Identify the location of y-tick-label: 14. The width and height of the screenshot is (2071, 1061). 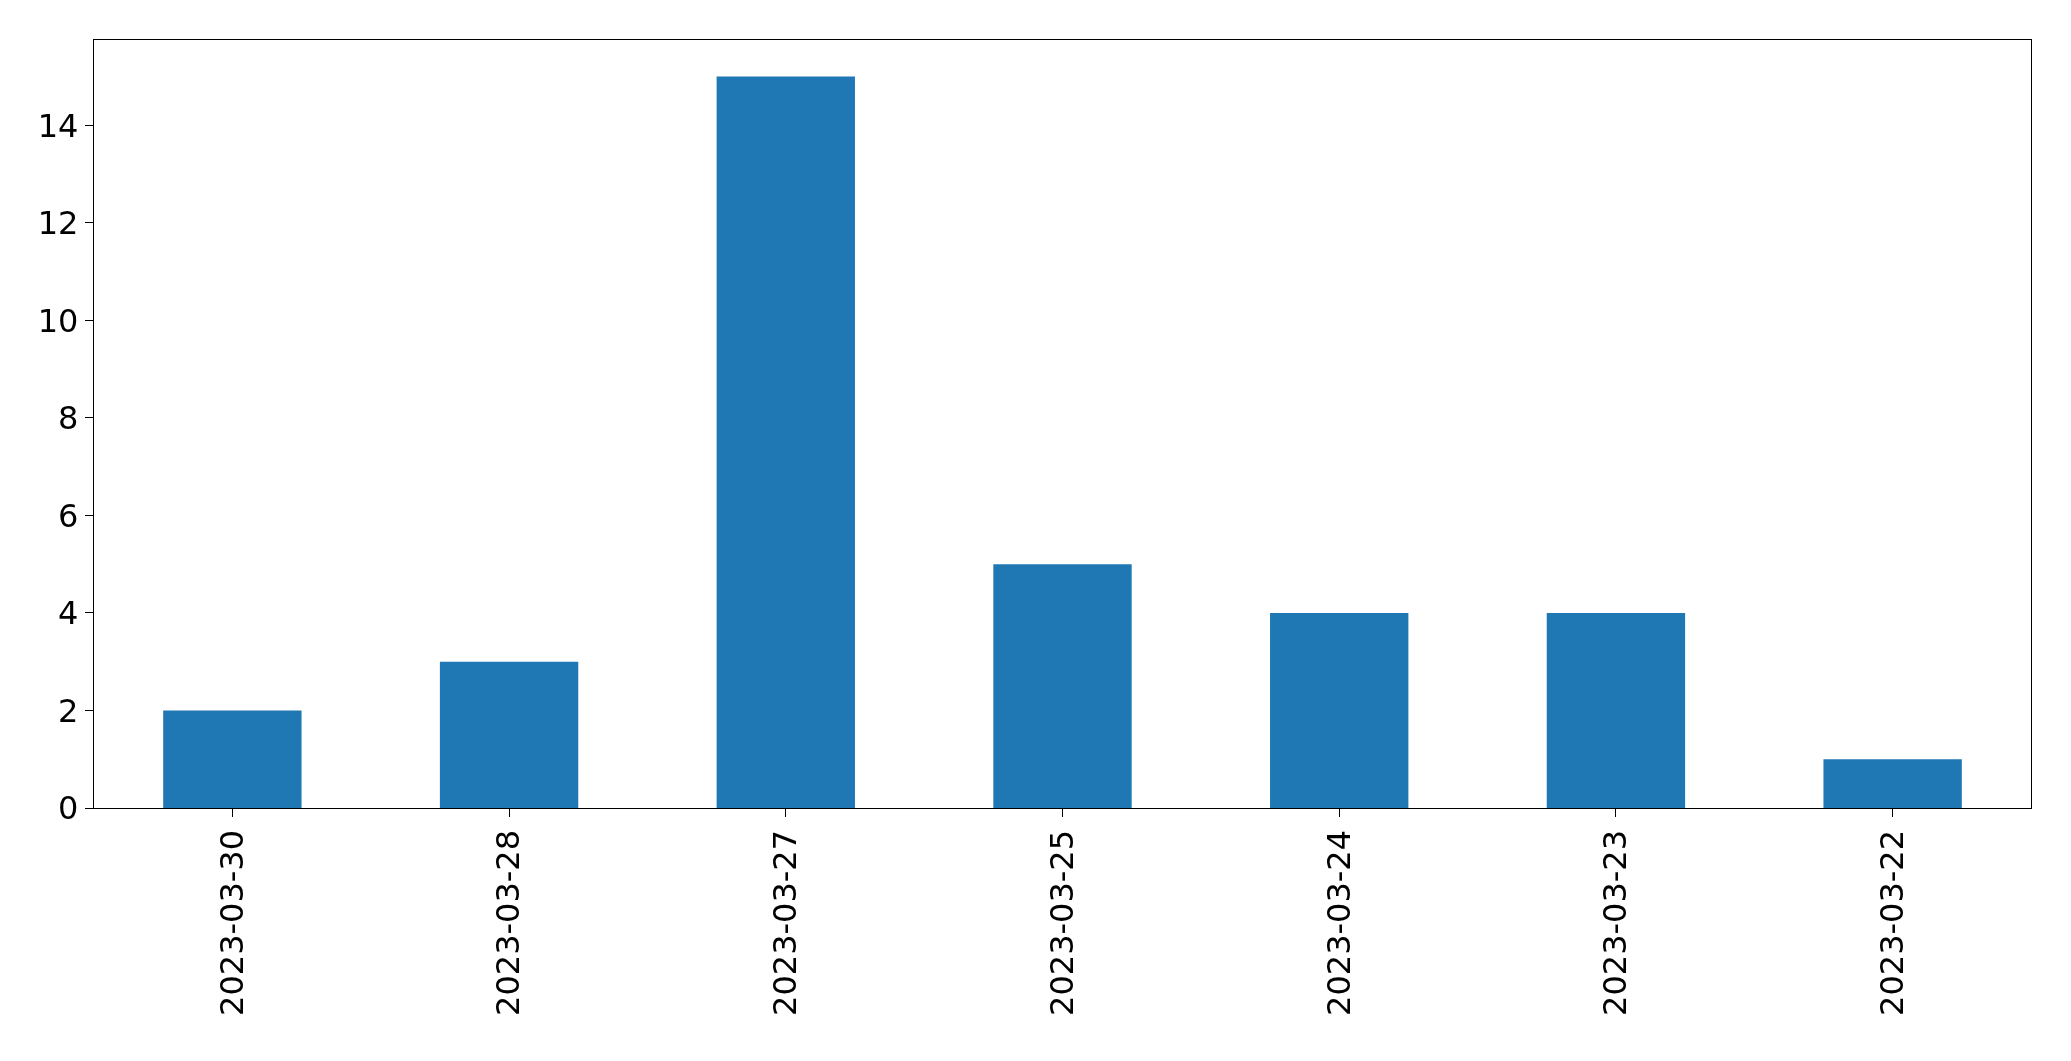
(58, 125).